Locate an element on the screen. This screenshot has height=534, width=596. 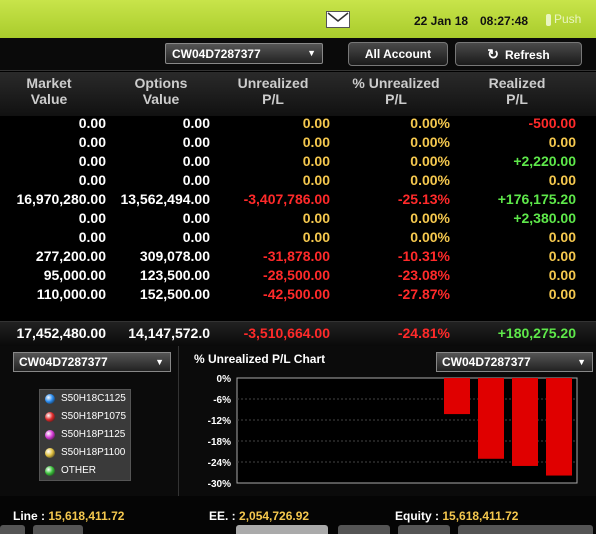
cell-realized-pl: +176,175.20 is located at coordinates (536, 199).